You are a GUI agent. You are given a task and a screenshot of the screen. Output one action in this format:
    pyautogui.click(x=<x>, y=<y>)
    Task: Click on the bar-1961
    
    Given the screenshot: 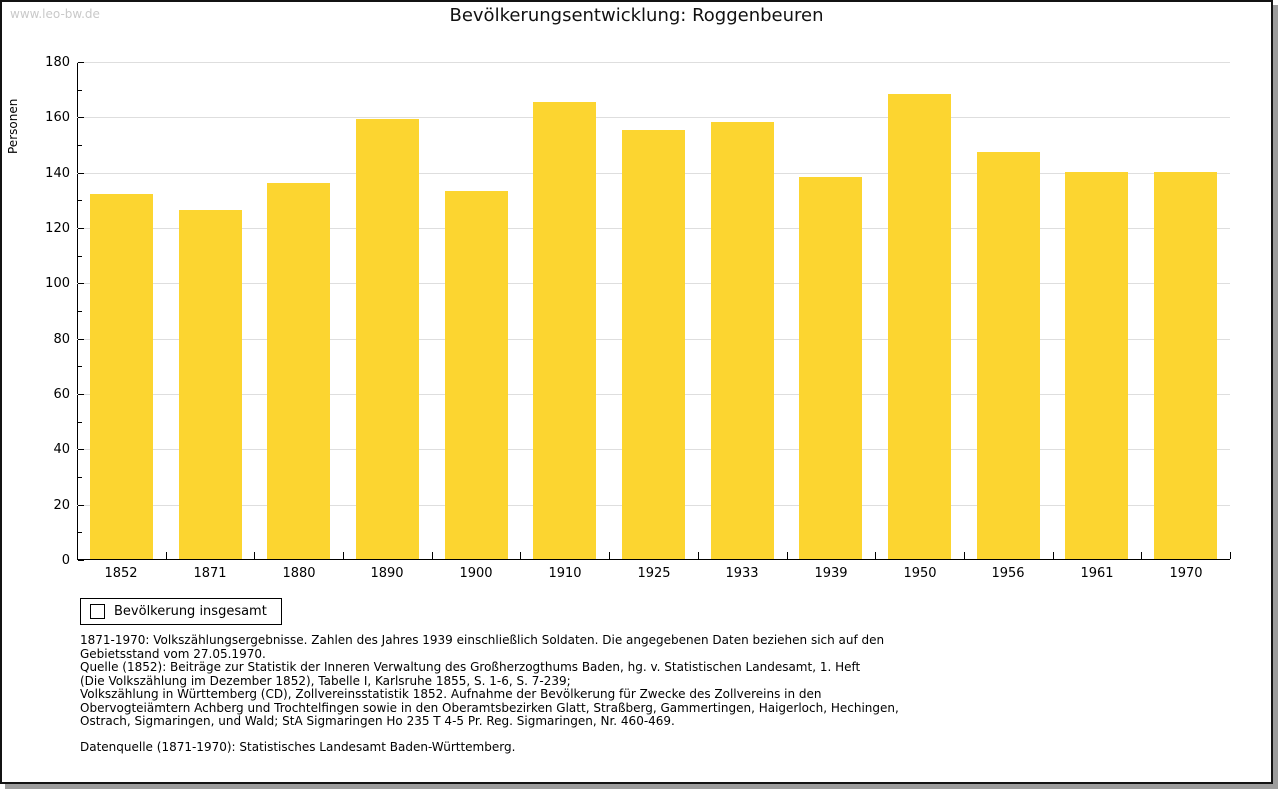 What is the action you would take?
    pyautogui.click(x=1096, y=365)
    